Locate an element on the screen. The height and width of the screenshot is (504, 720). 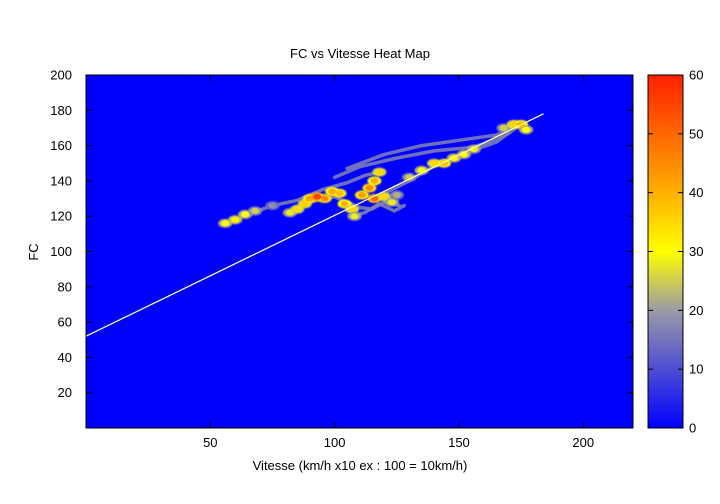
colorbar-tick-label: 50 is located at coordinates (696, 133).